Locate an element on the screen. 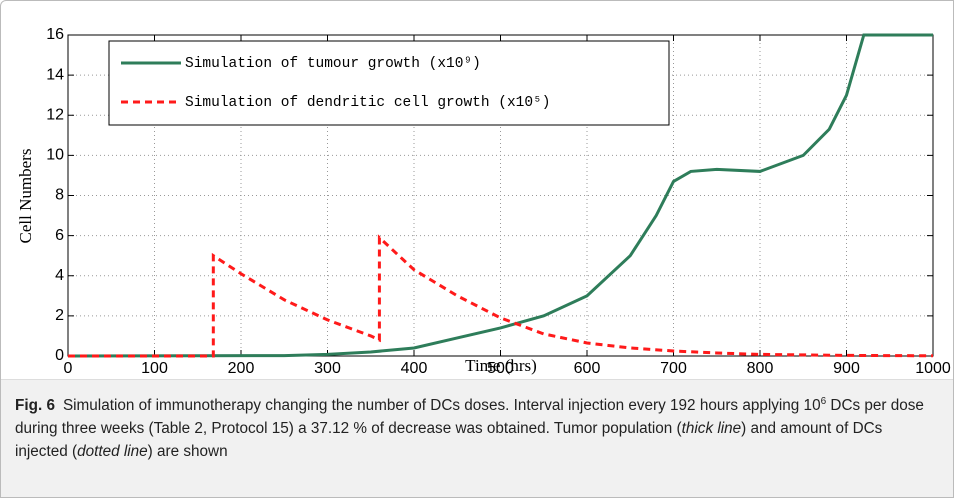  x-tick-label: 600 is located at coordinates (587, 368).